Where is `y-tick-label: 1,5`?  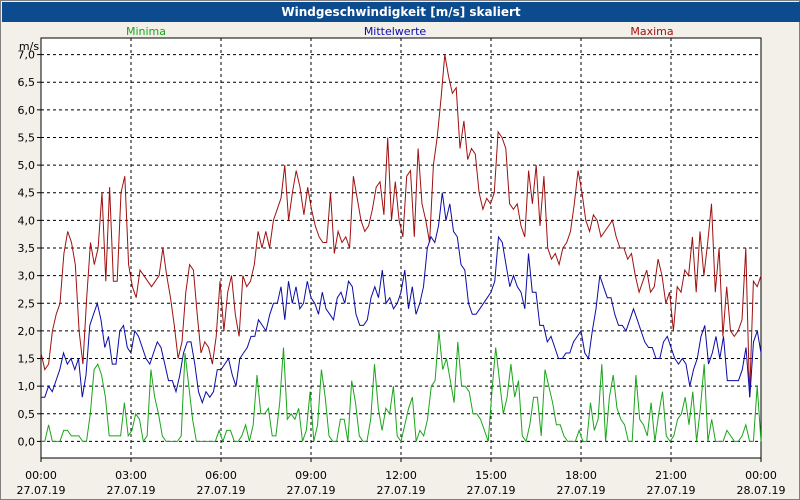
y-tick-label: 1,5 is located at coordinates (27, 359).